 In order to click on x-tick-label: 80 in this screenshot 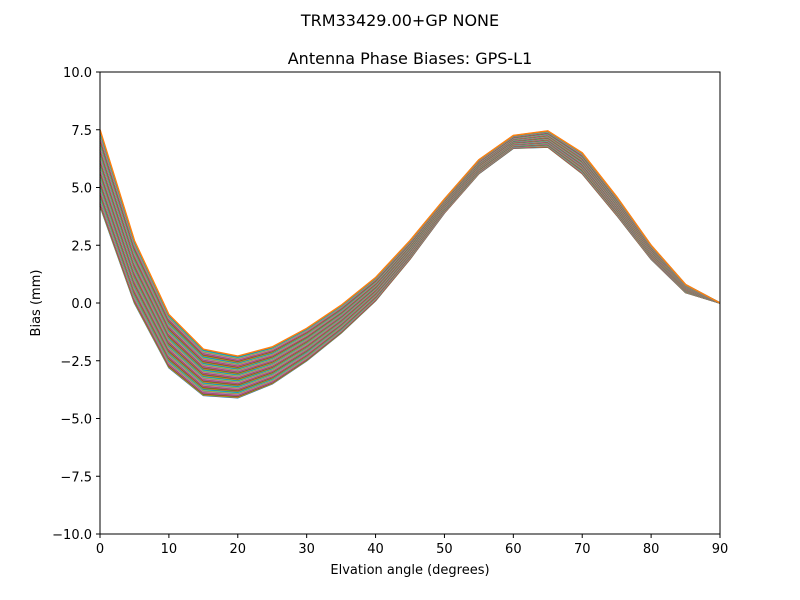, I will do `click(651, 549)`.